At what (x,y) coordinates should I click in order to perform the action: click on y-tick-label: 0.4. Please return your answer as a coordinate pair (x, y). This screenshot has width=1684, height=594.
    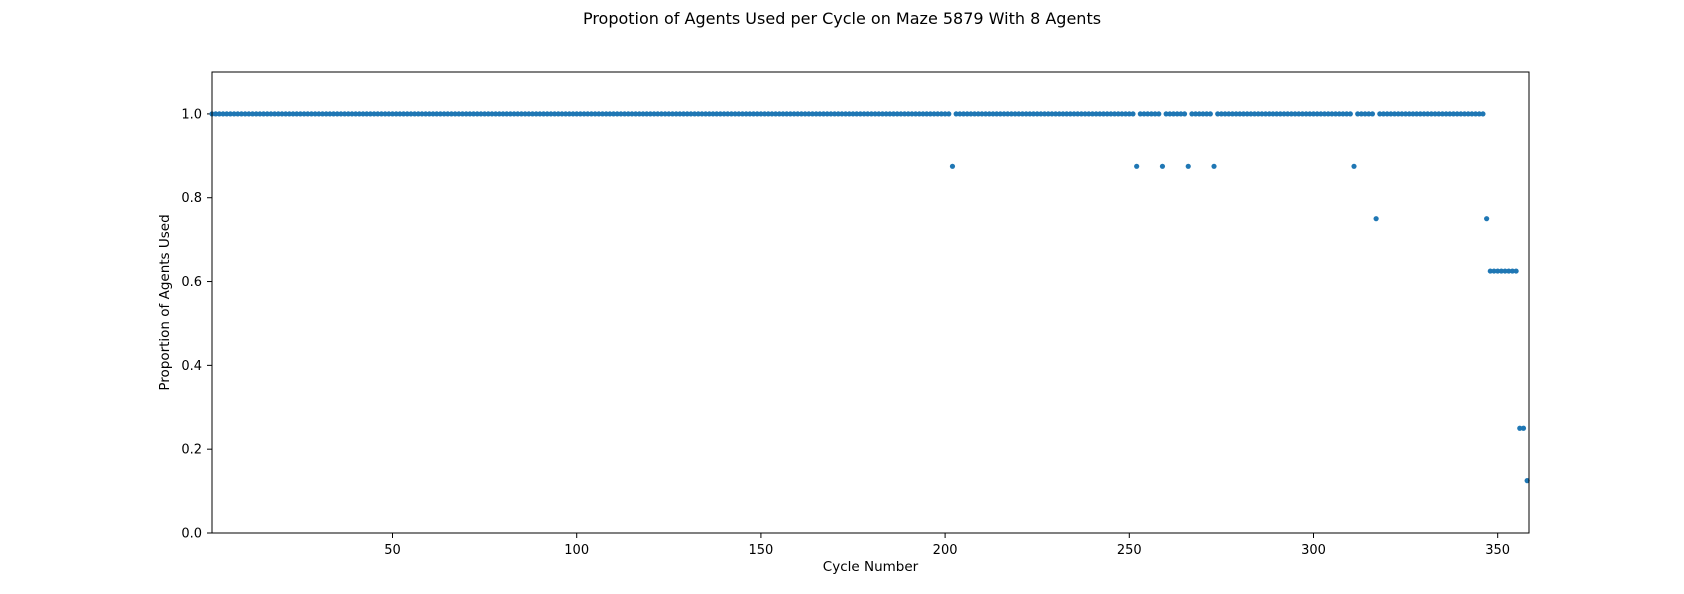
    Looking at the image, I should click on (191, 366).